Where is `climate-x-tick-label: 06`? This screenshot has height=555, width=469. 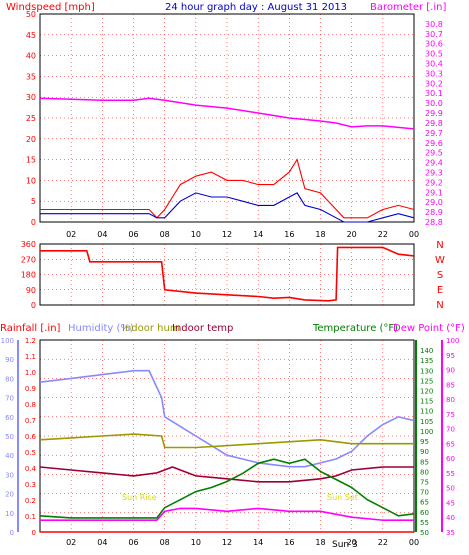 climate-x-tick-label: 06 is located at coordinates (133, 542).